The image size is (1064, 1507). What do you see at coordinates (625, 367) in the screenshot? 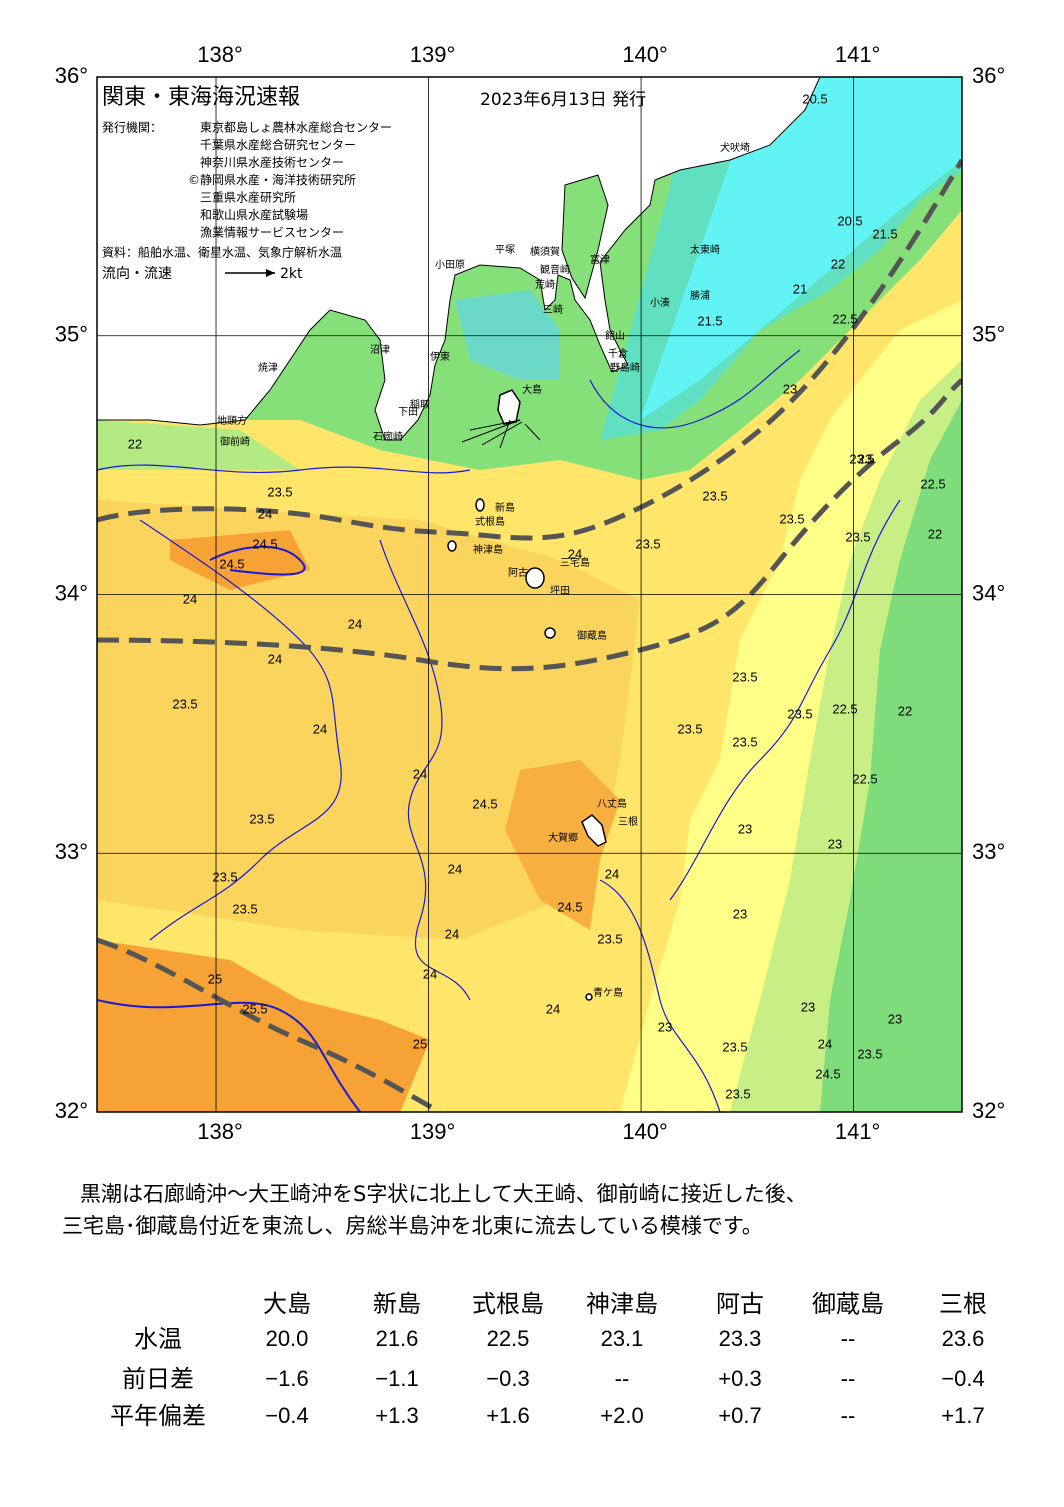
I see `place-label: 野島崎` at bounding box center [625, 367].